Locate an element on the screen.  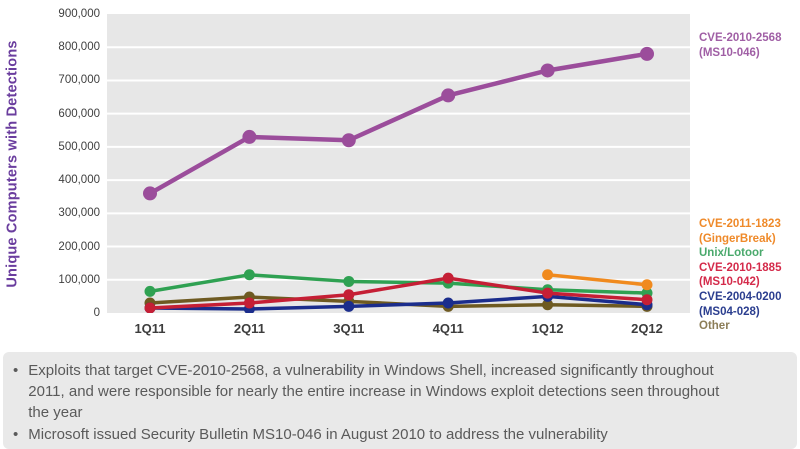
x-tick-2Q11: 2Q11 is located at coordinates (249, 328).